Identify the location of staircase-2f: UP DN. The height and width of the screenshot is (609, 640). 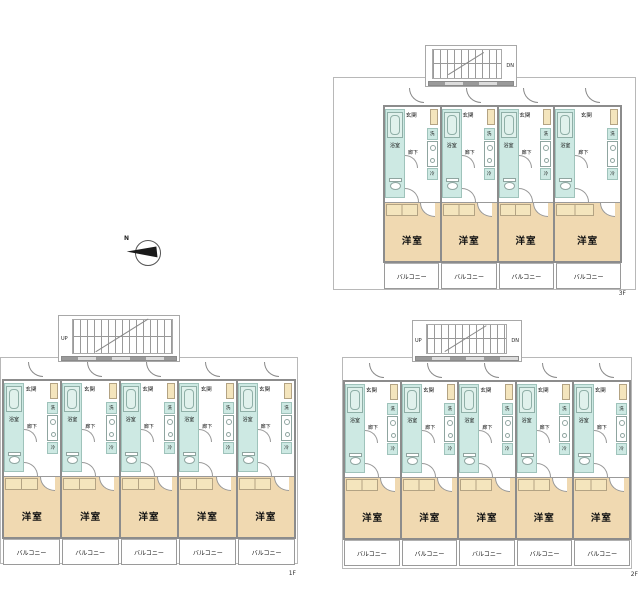
(467, 341).